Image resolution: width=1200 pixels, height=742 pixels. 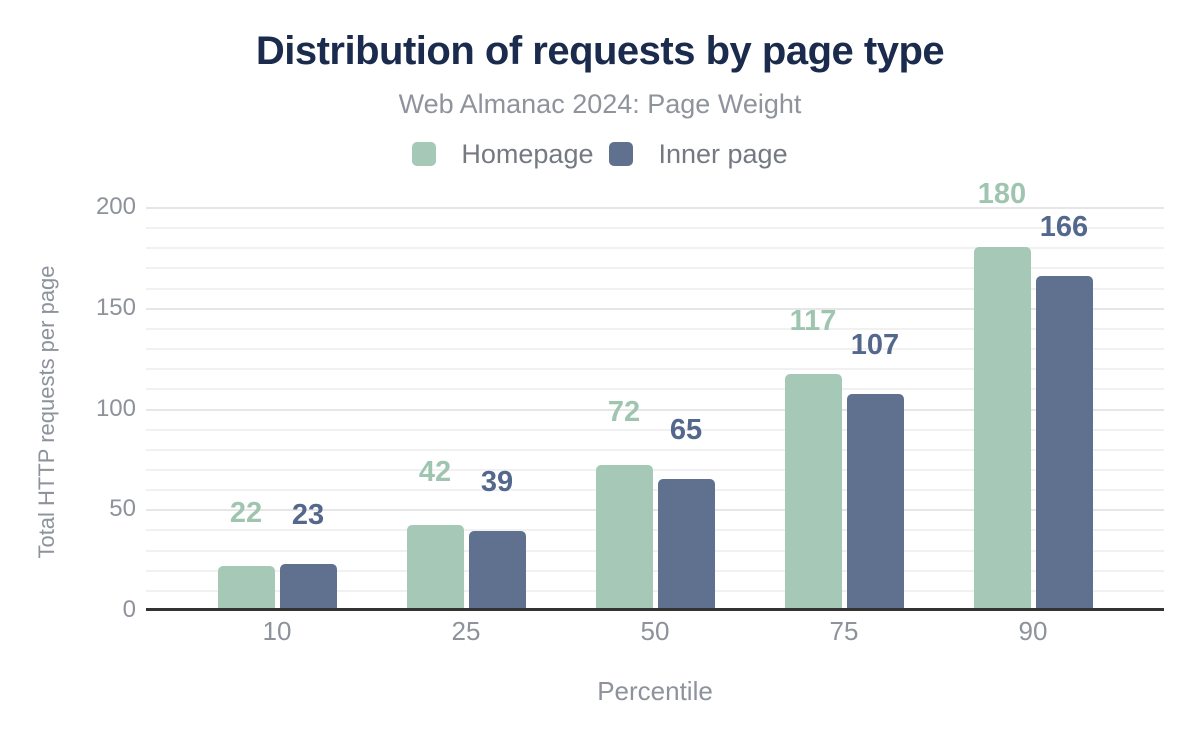 What do you see at coordinates (686, 430) in the screenshot?
I see `bar-value-label: 65` at bounding box center [686, 430].